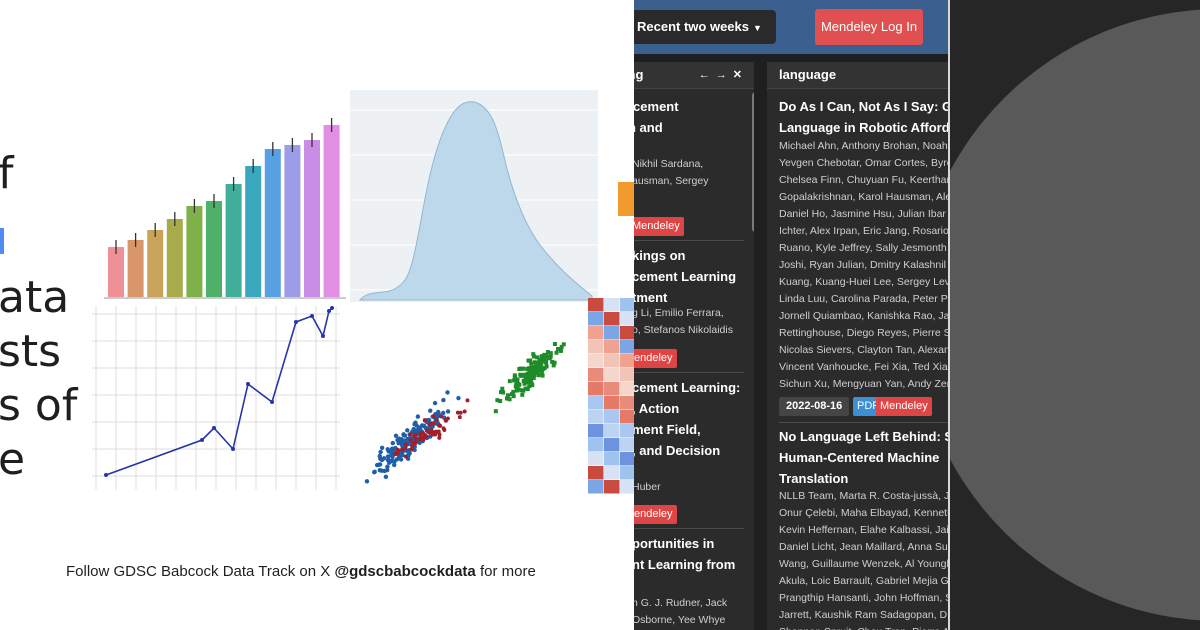  I want to click on author-line: Kuang, Kuang-Huei Lee, Sergey Levi, so click(864, 282).